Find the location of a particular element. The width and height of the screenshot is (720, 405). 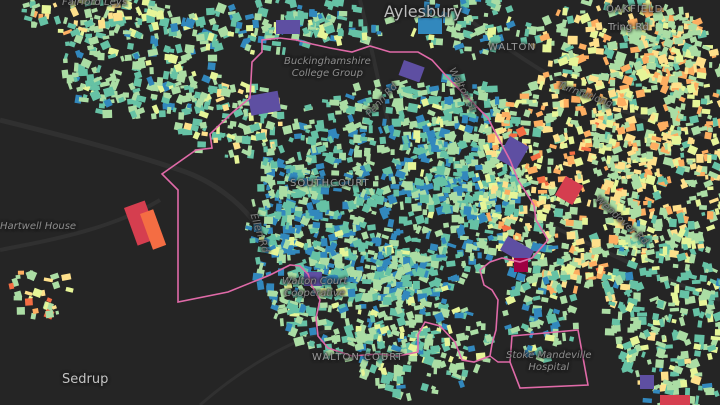

hospital-boundary is located at coordinates (549, 359).